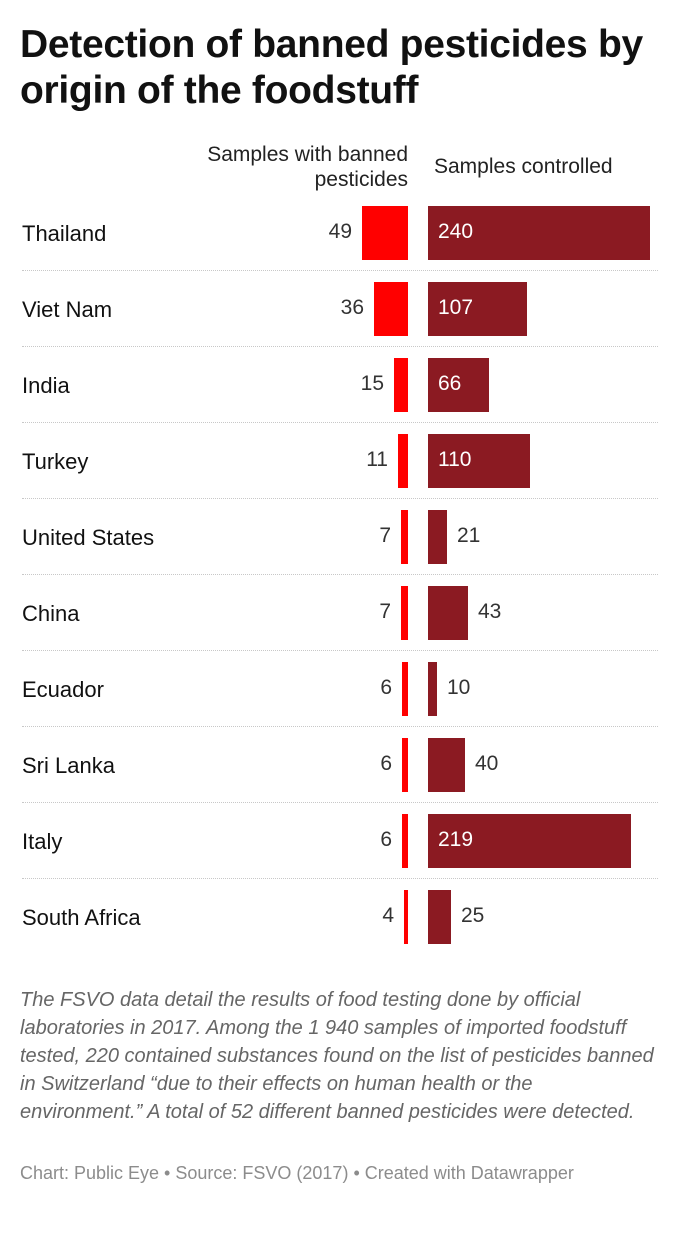 This screenshot has height=1242, width=680. What do you see at coordinates (473, 915) in the screenshot?
I see `controlled-value-label: 25` at bounding box center [473, 915].